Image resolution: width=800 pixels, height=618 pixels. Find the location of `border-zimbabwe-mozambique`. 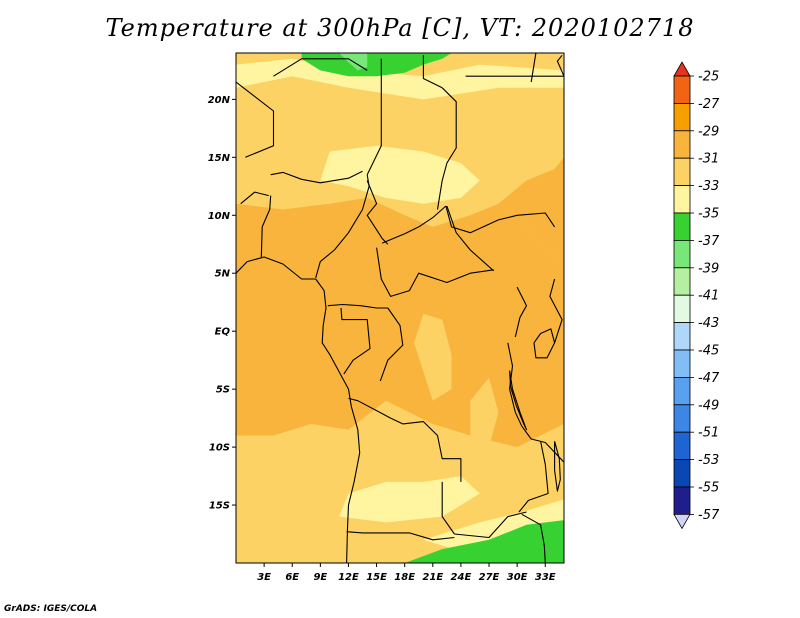

border-zimbabwe-mozambique is located at coordinates (533, 538).